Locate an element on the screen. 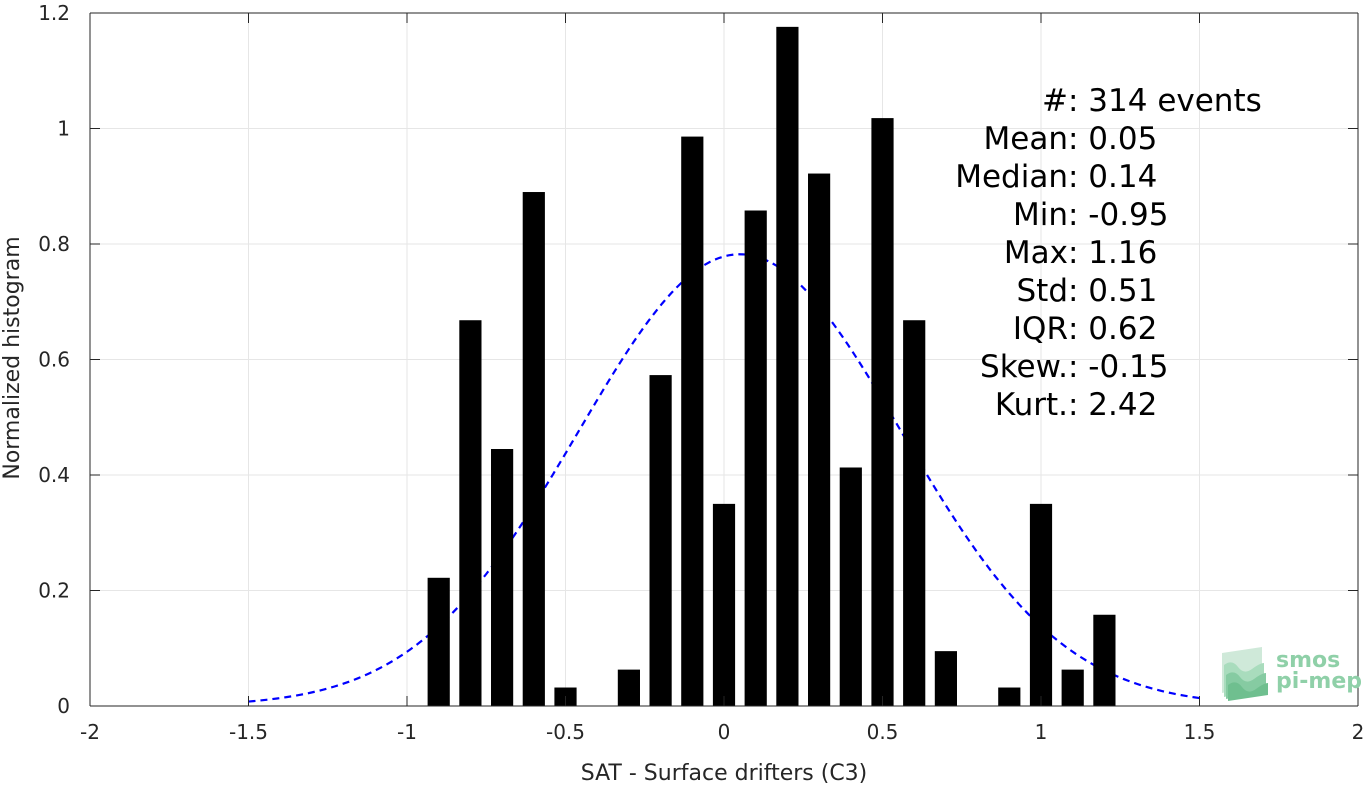  stat-value: : 0.05 is located at coordinates (1112, 139).